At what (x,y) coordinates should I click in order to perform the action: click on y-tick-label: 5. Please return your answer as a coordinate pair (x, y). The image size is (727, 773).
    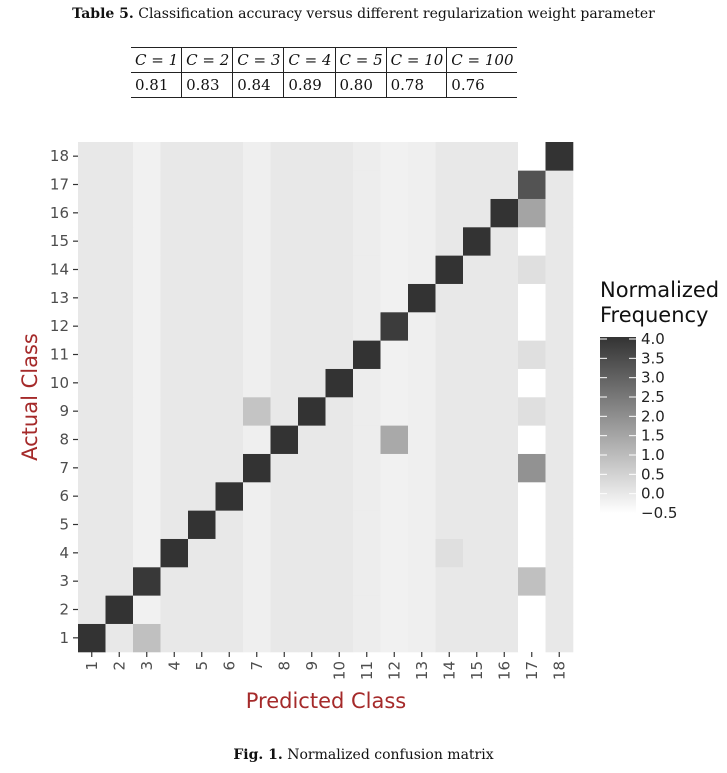
    Looking at the image, I should click on (64, 525).